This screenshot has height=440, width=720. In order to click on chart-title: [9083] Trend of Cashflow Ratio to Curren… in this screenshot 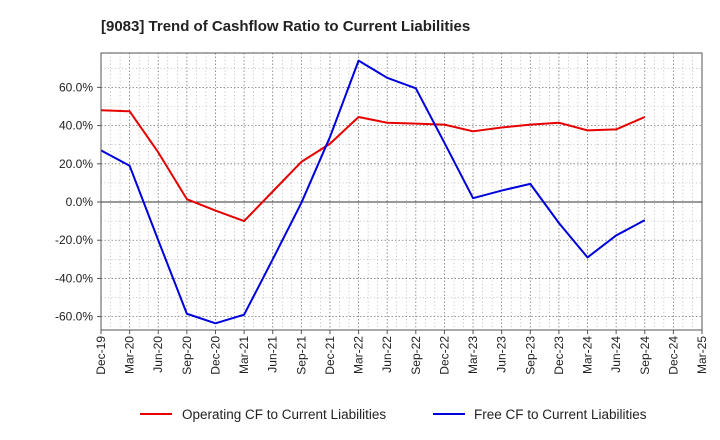, I will do `click(285, 26)`.